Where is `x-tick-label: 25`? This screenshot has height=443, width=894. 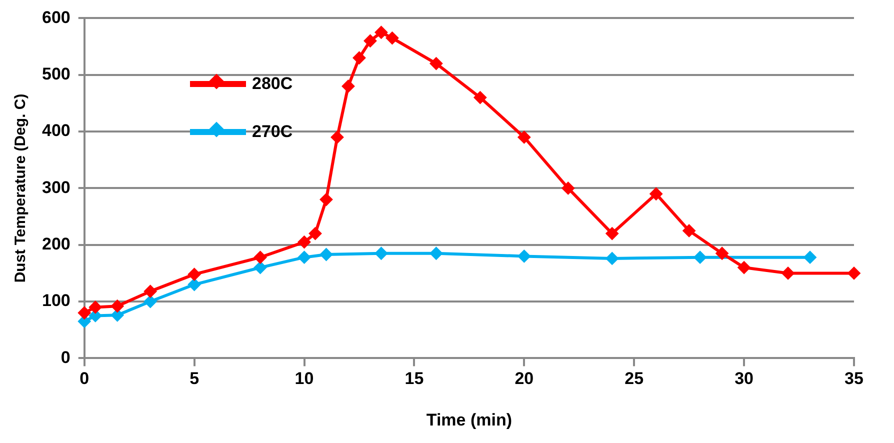 x-tick-label: 25 is located at coordinates (634, 378).